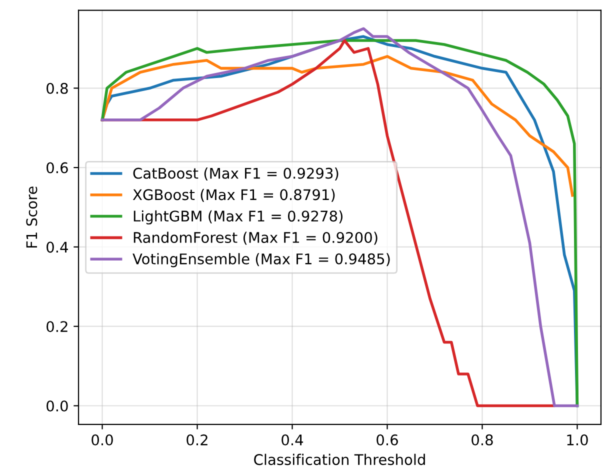 This screenshot has width=604, height=470. Describe the element at coordinates (57, 247) in the screenshot. I see `y-tick-label: 0.4` at that location.